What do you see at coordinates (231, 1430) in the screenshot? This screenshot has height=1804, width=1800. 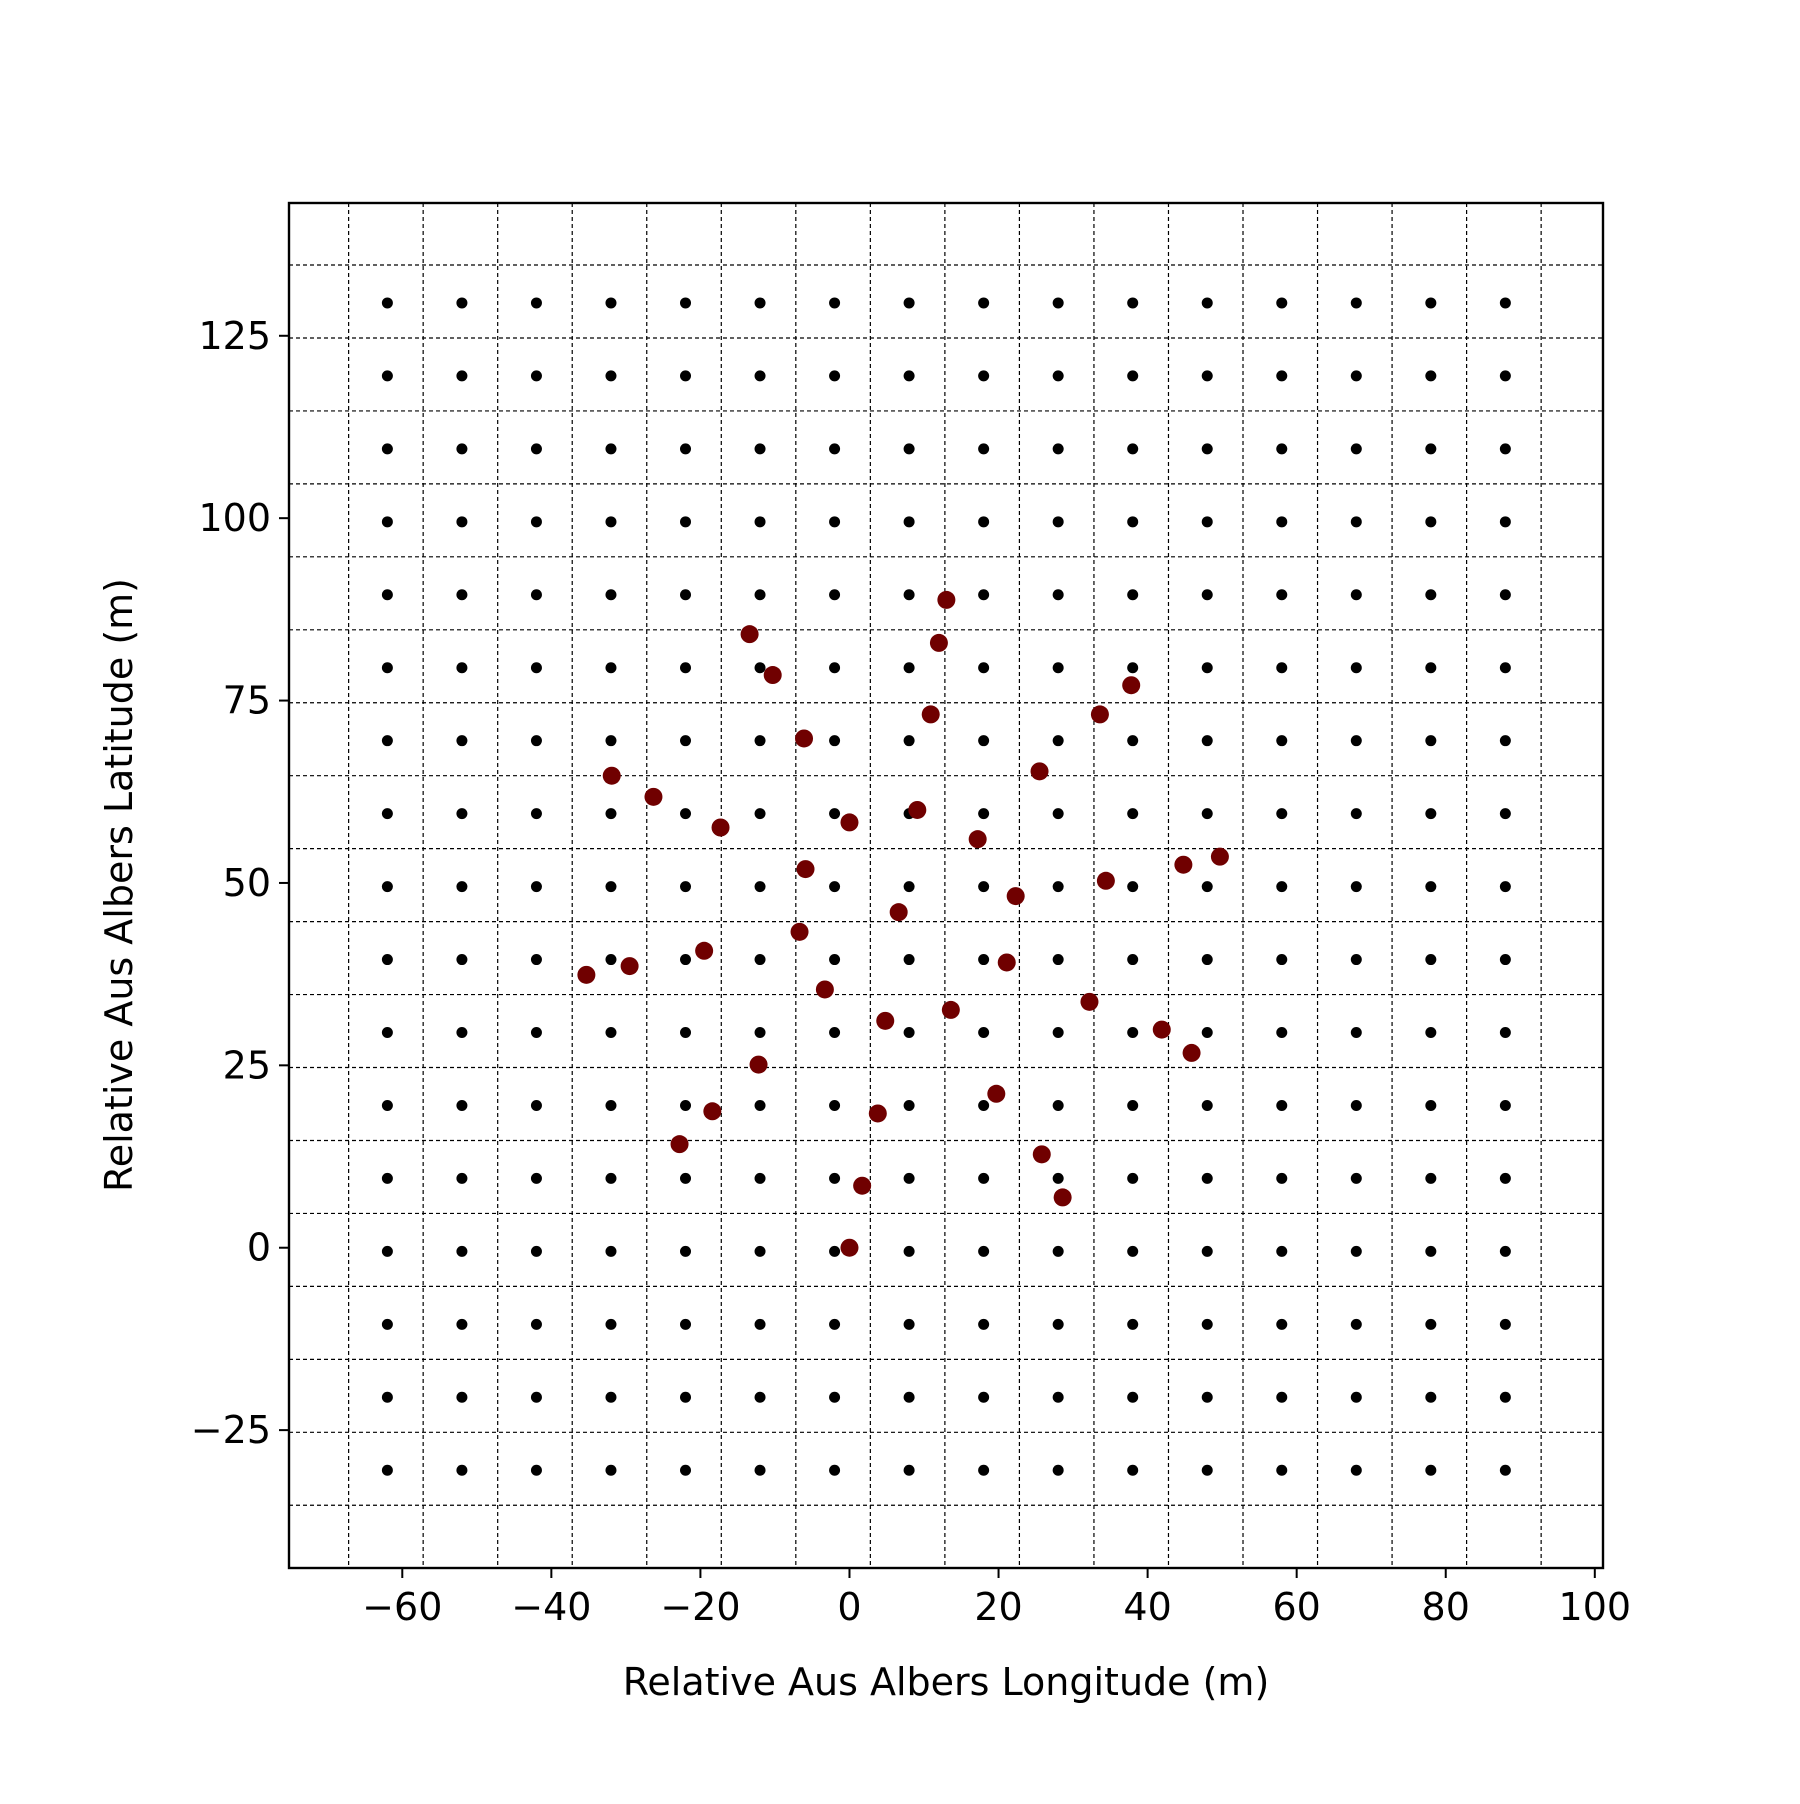 I see `y-tick-label: −25` at bounding box center [231, 1430].